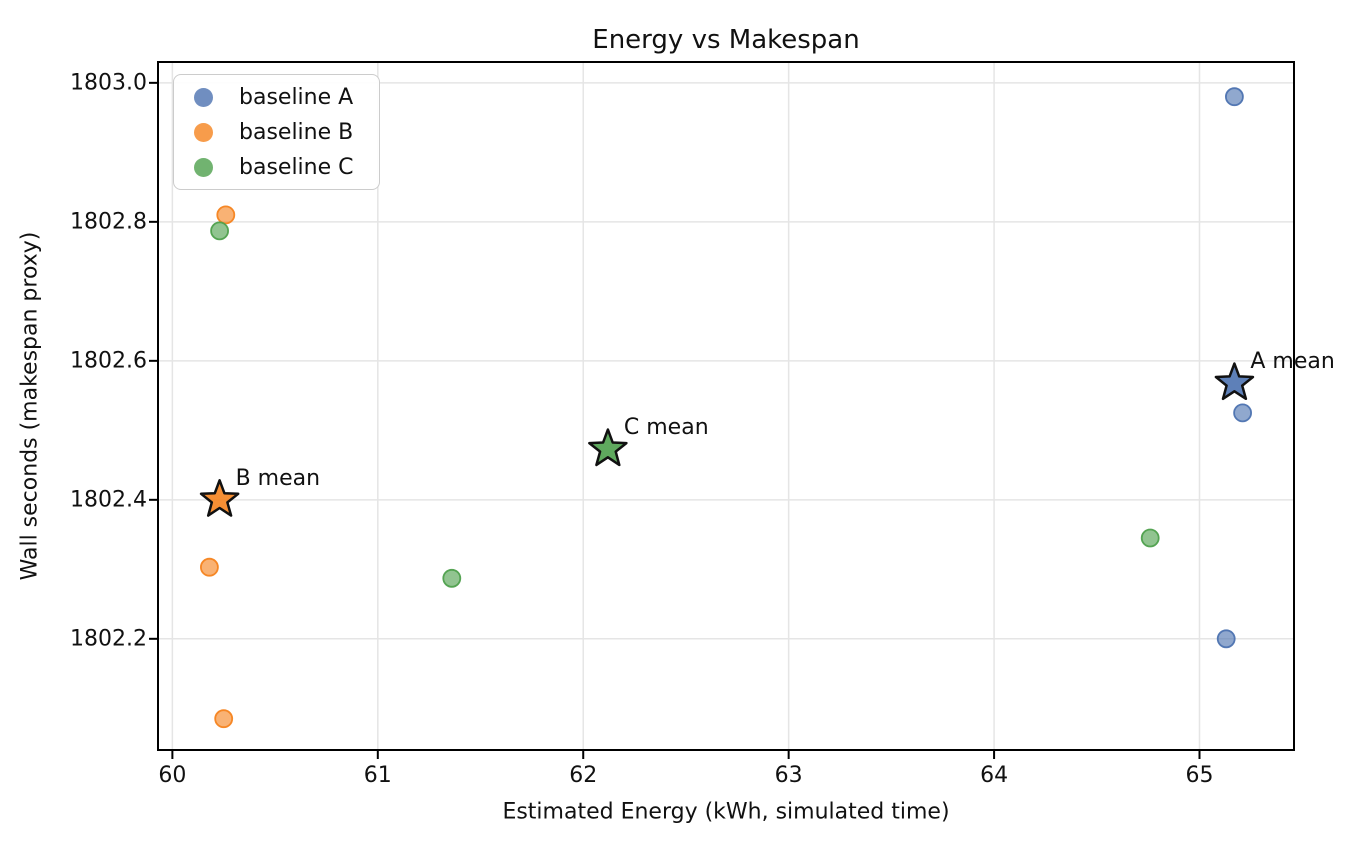 This screenshot has width=1360, height=850. I want to click on y-tick-label: 1802.6, so click(108, 361).